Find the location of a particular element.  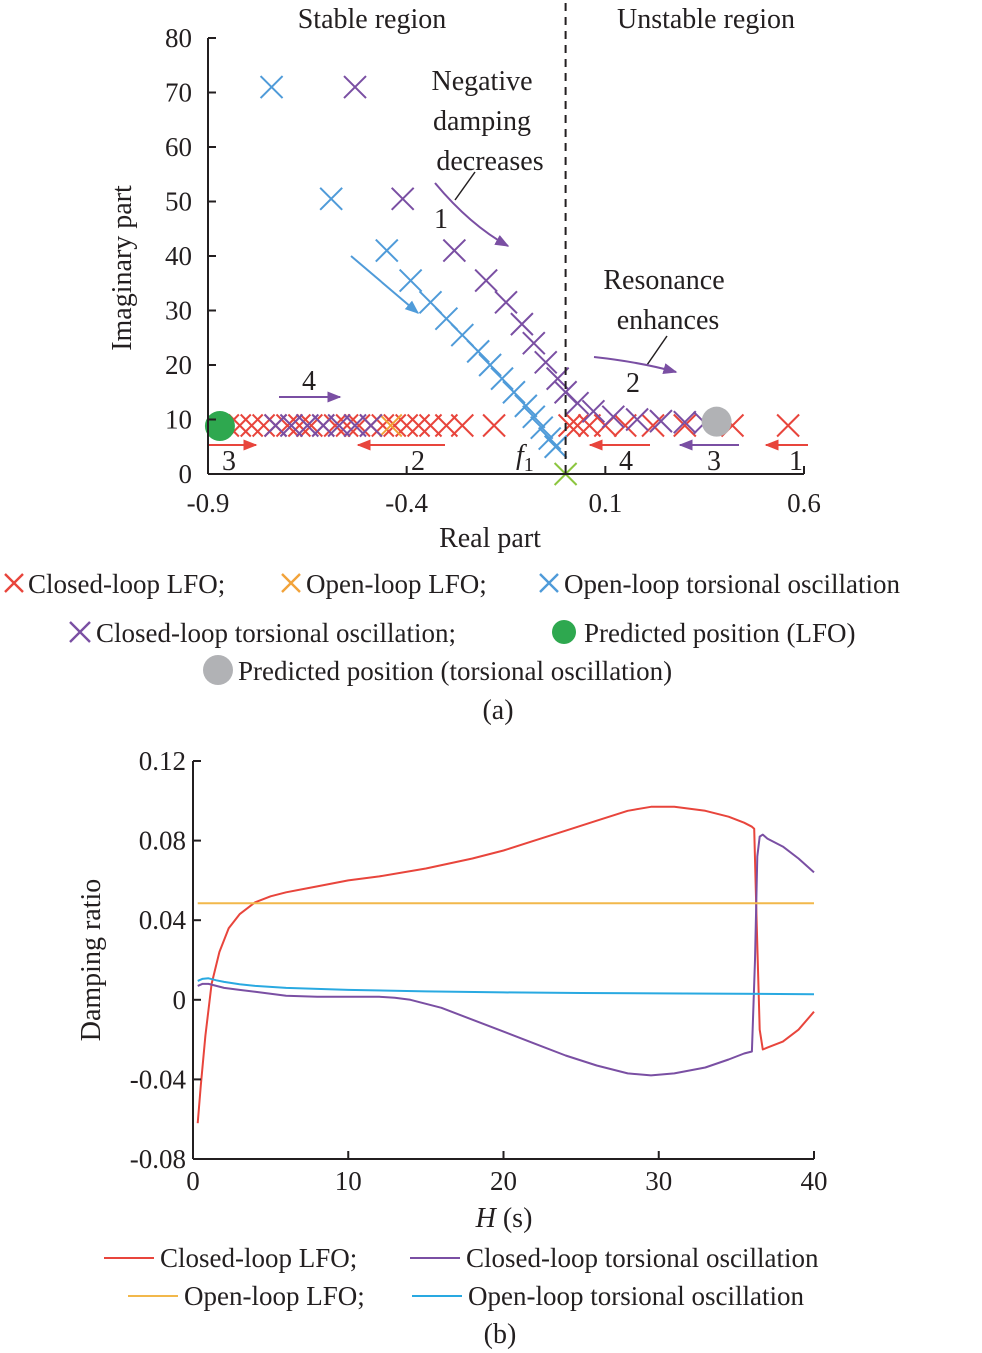

trajectory-number-purple-3: 3 is located at coordinates (714, 461).